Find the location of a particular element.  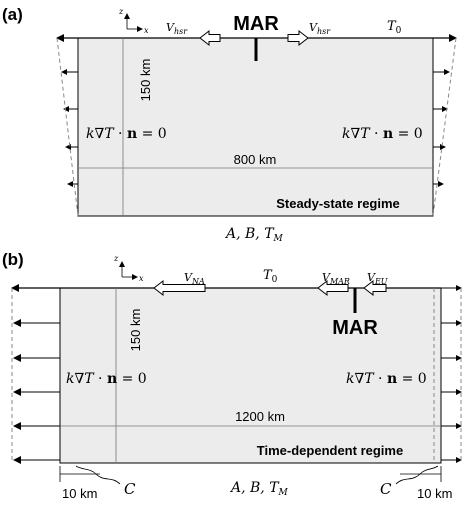

panel-a-width-label: 800 km is located at coordinates (255, 159).